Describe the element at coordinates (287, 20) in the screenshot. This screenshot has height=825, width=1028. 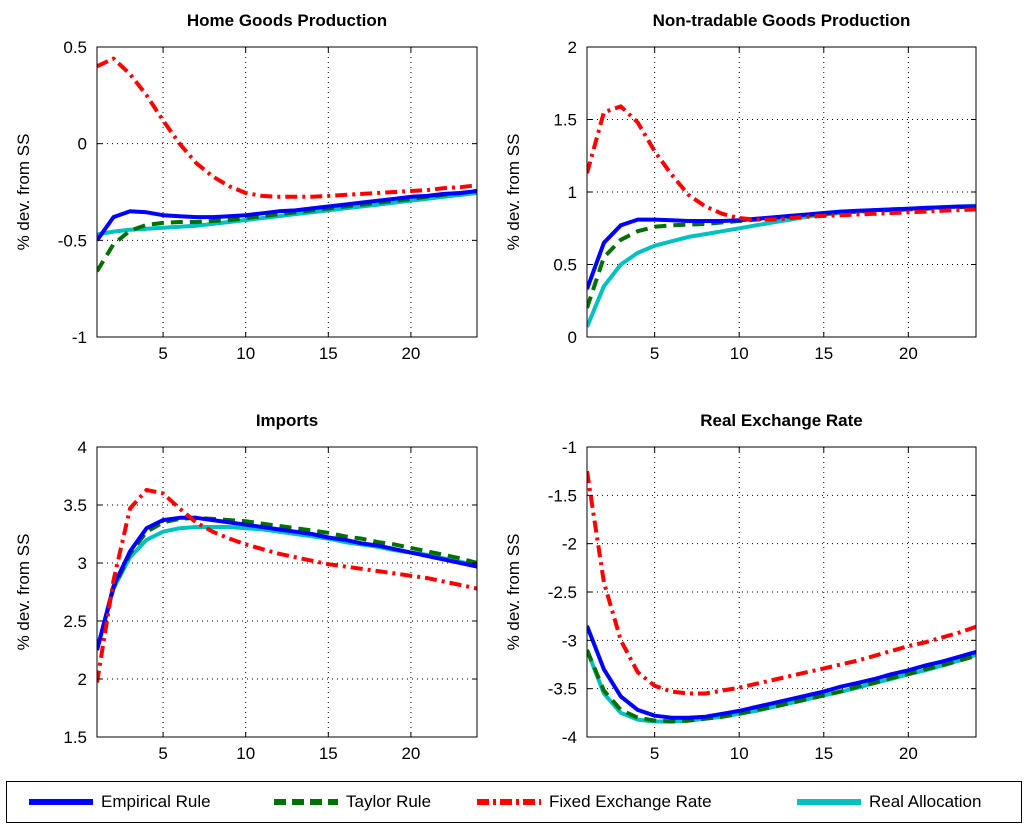
I see `chart-title: Home Goods Production` at that location.